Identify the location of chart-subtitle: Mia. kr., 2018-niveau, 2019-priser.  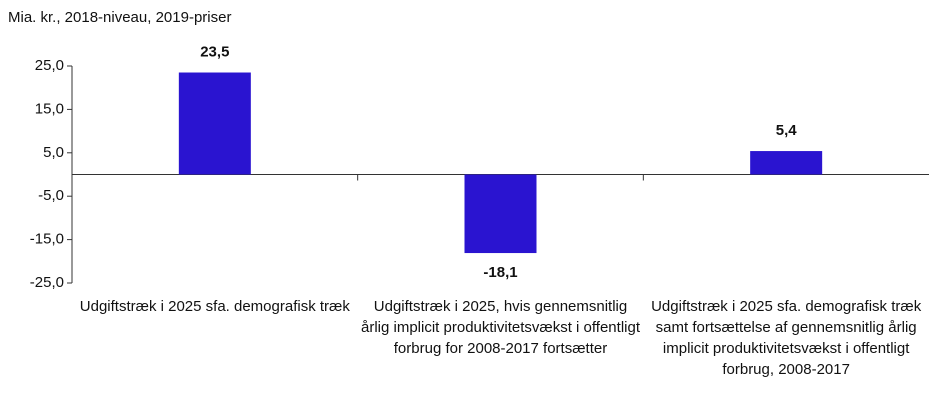
(119, 17).